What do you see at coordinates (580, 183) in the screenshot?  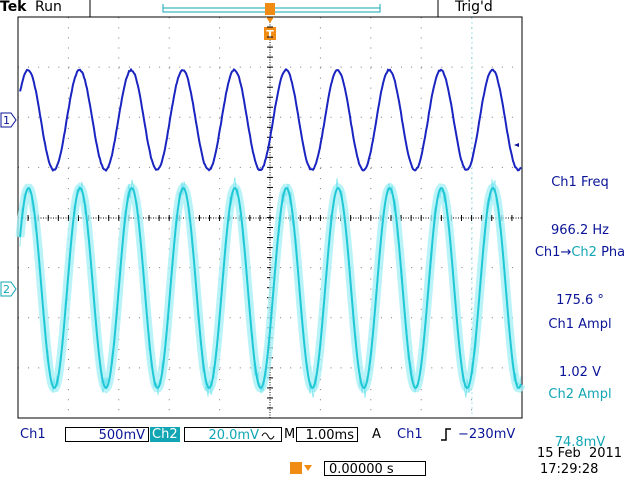 I see `measurement-label: Ch1 Freq` at bounding box center [580, 183].